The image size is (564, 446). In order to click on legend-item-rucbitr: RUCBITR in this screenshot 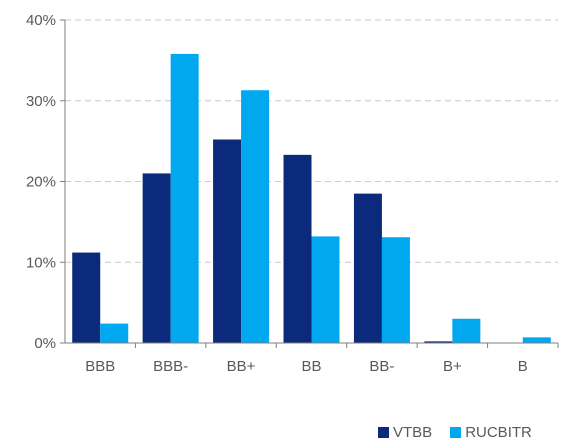, I will do `click(491, 432)`.